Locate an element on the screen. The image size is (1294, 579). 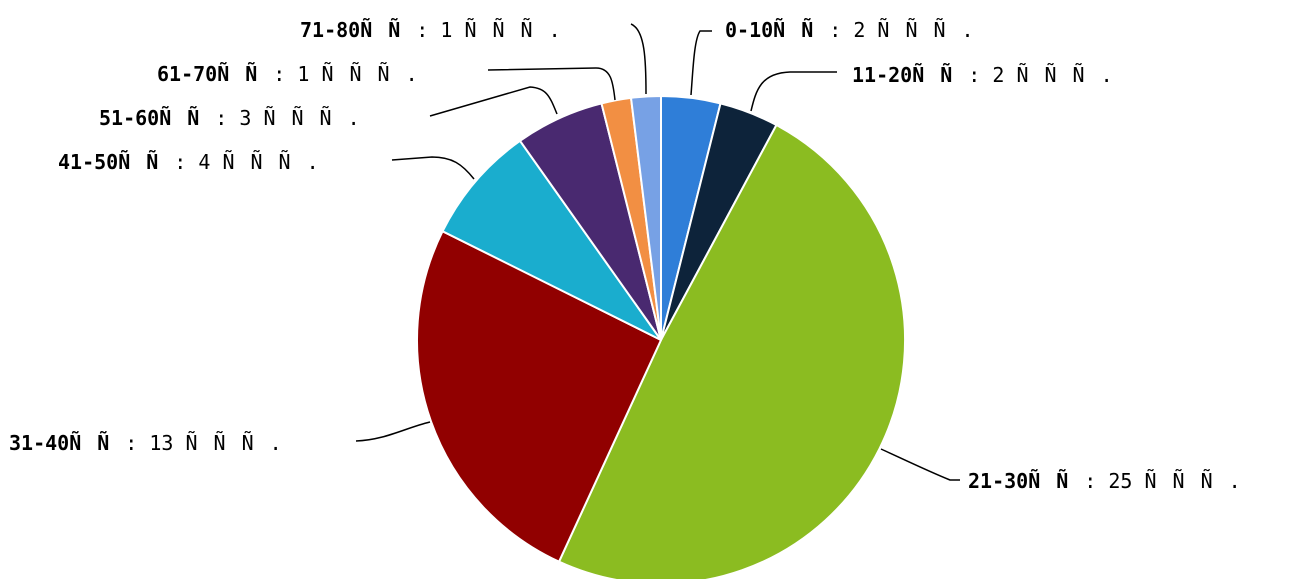
slice-label: 0-10ÑÑ: 2 ÑÑÑ. is located at coordinates (849, 30).